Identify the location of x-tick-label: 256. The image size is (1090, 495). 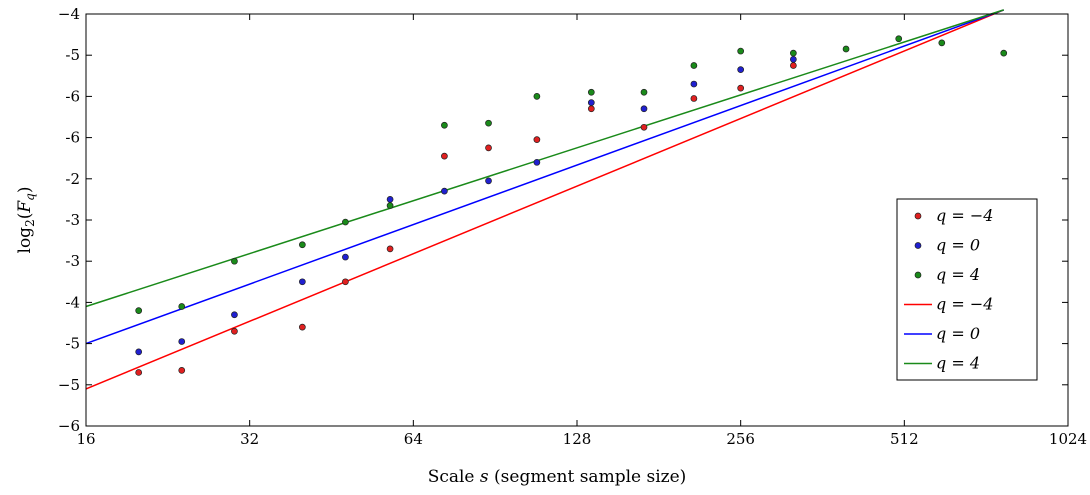
(740, 439).